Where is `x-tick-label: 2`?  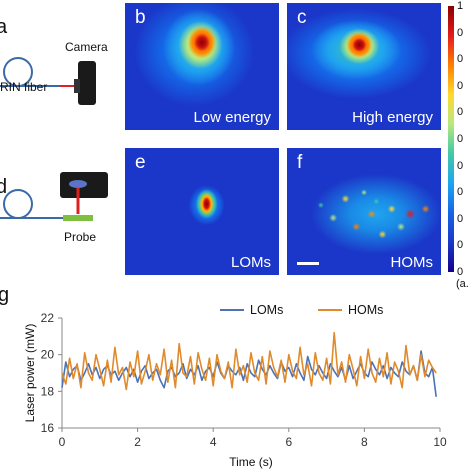 x-tick-label: 2 is located at coordinates (137, 442).